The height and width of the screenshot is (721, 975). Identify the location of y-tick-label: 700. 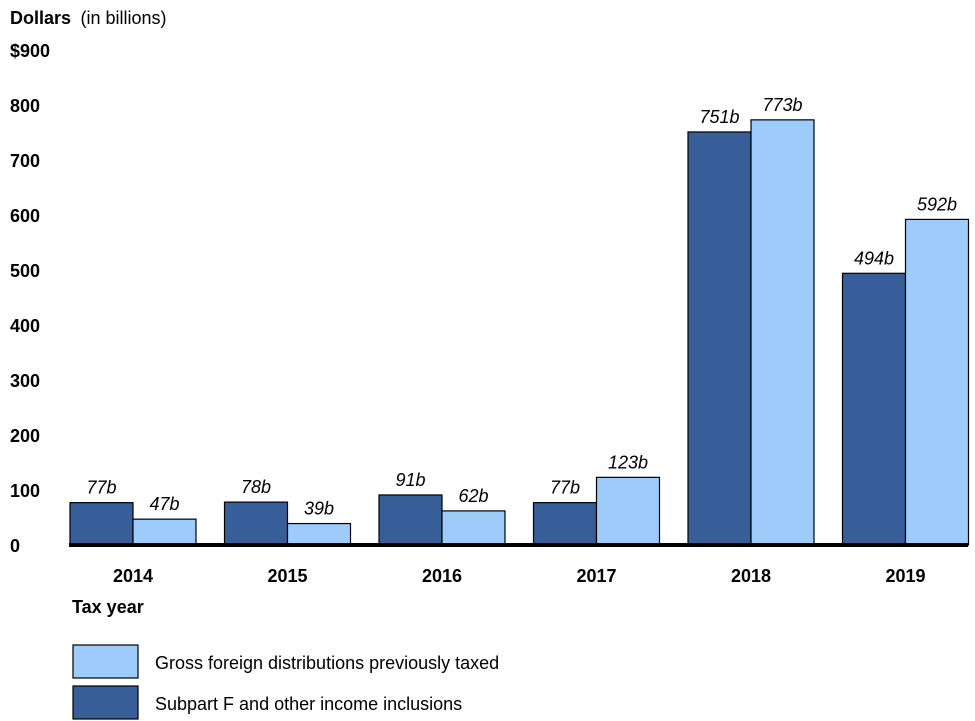
(25, 161).